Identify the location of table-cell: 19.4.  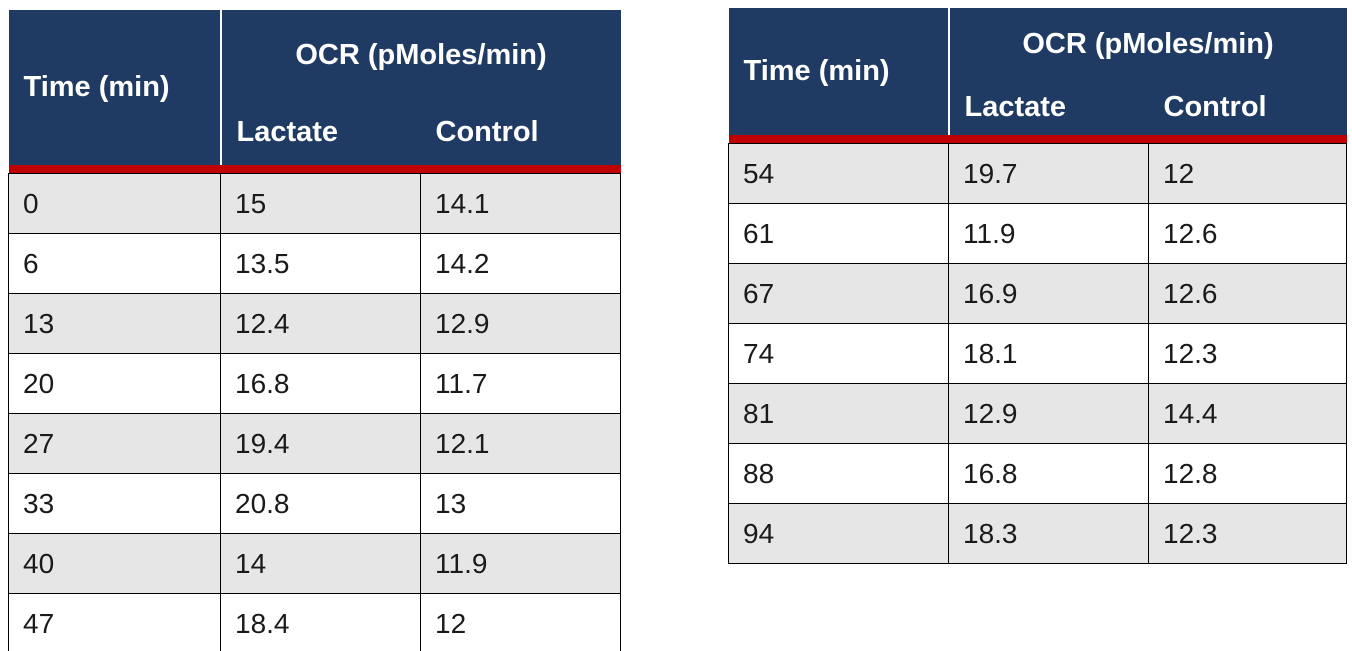
(320, 443).